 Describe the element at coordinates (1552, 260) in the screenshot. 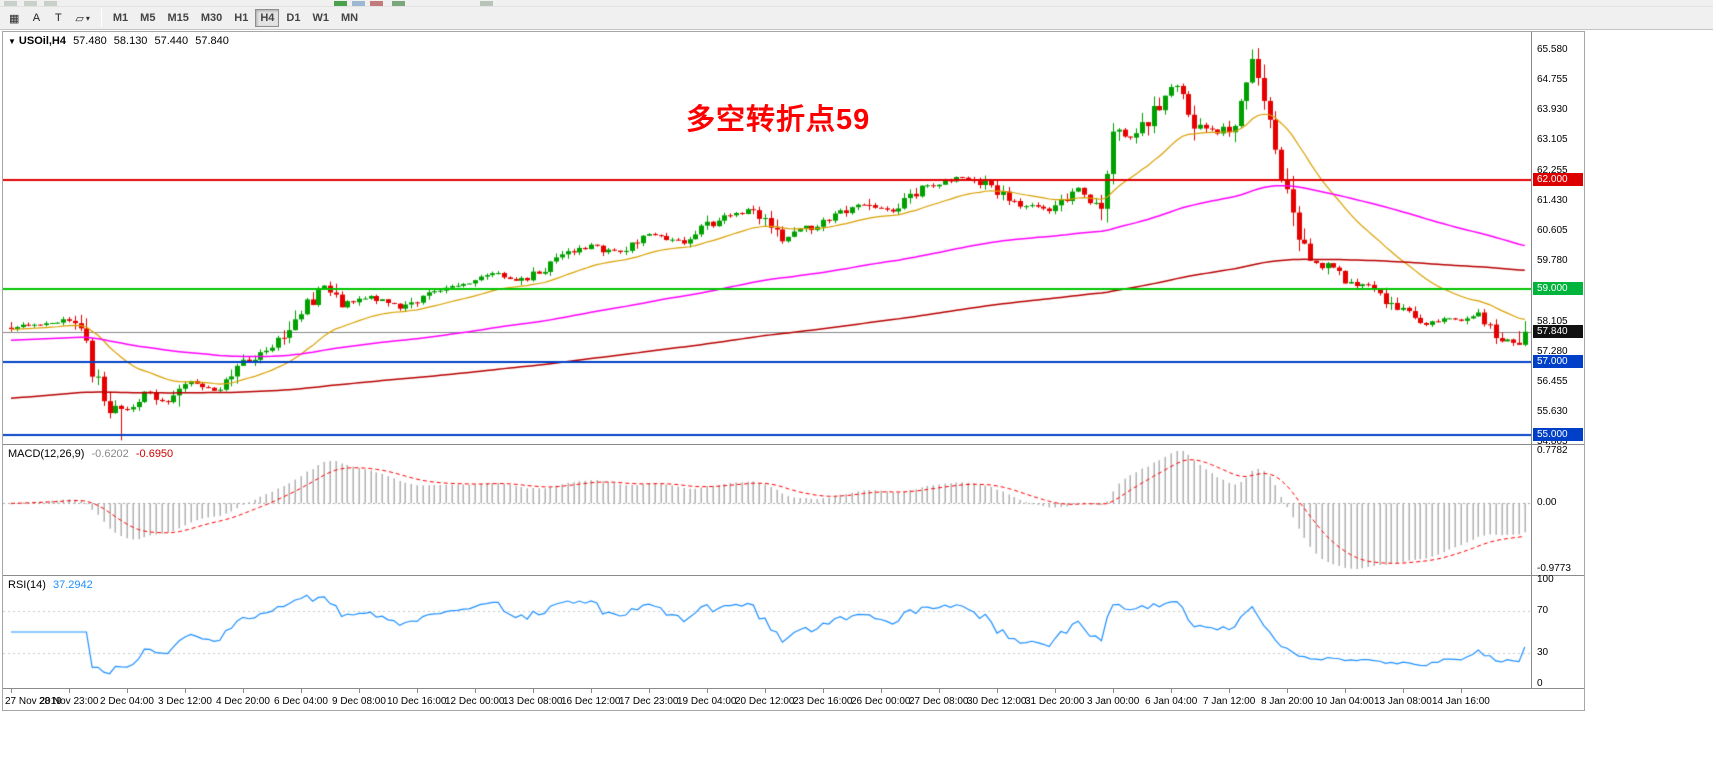

I see `price-axis-label: 59.780` at that location.